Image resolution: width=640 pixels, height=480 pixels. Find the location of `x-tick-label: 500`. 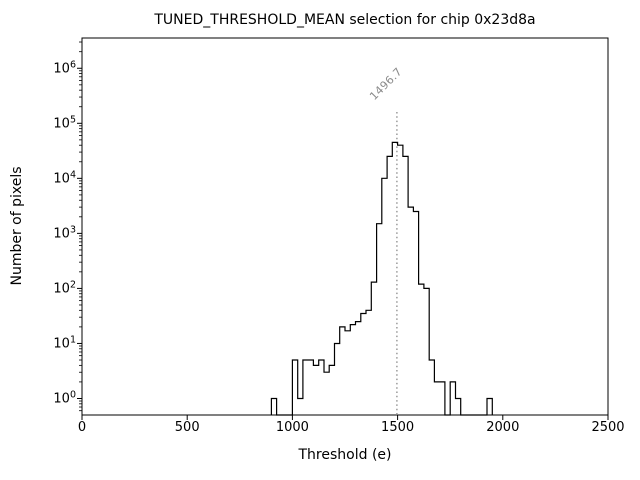

x-tick-label: 500 is located at coordinates (187, 427).